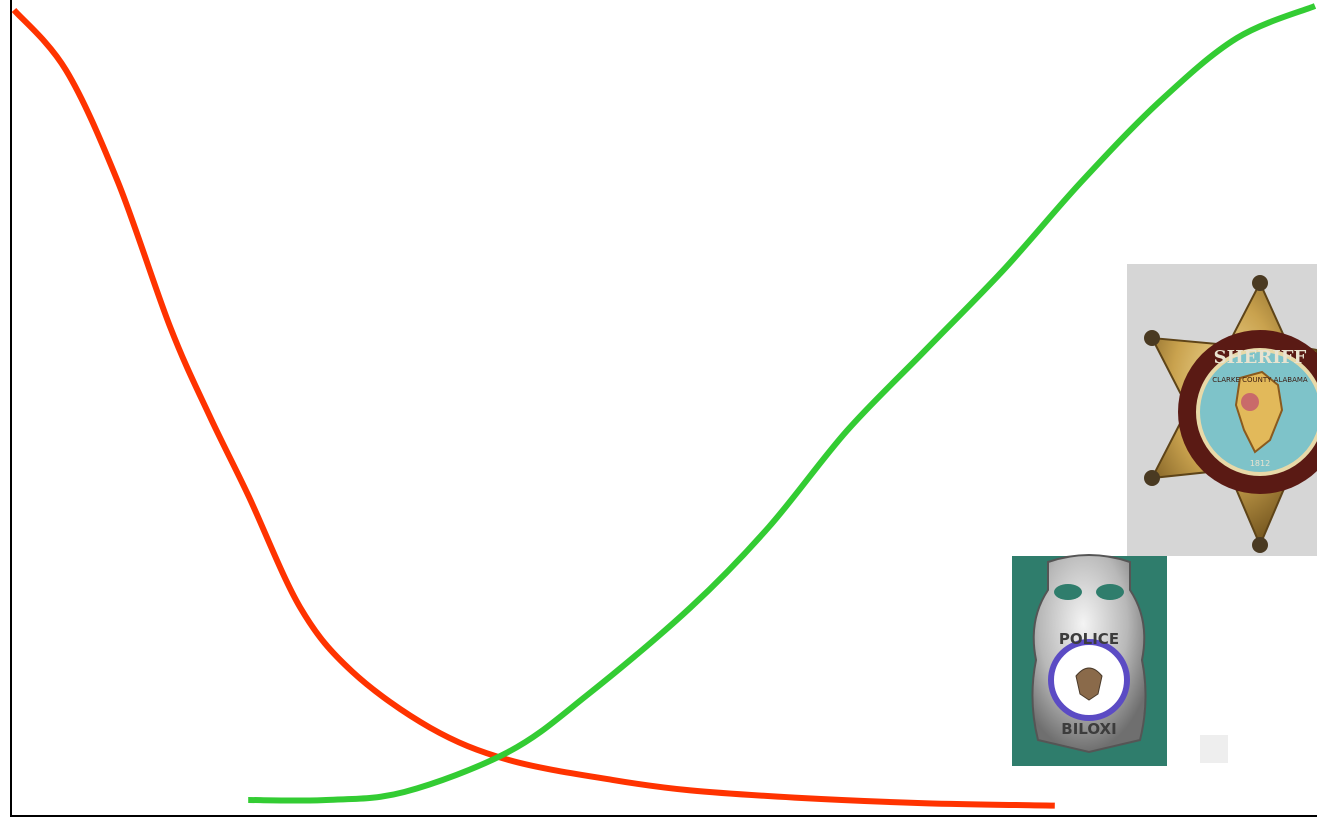  I want to click on sheriff-badge-ring-lettering: CLARKE COUNTY ALABAMA, so click(1260, 380).